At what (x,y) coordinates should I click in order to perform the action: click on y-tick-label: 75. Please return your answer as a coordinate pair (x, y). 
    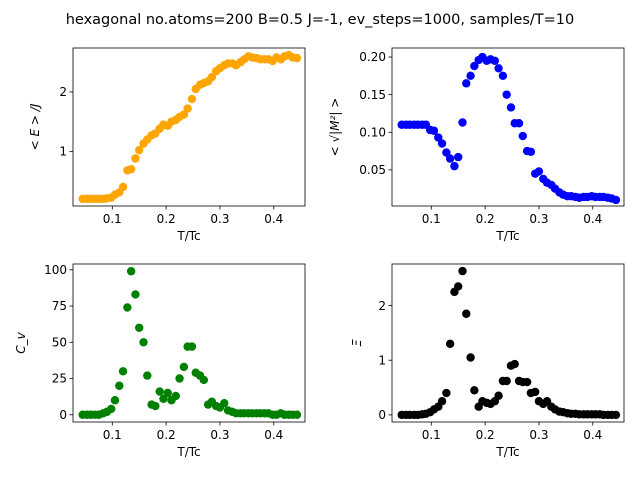
    Looking at the image, I should click on (59, 306).